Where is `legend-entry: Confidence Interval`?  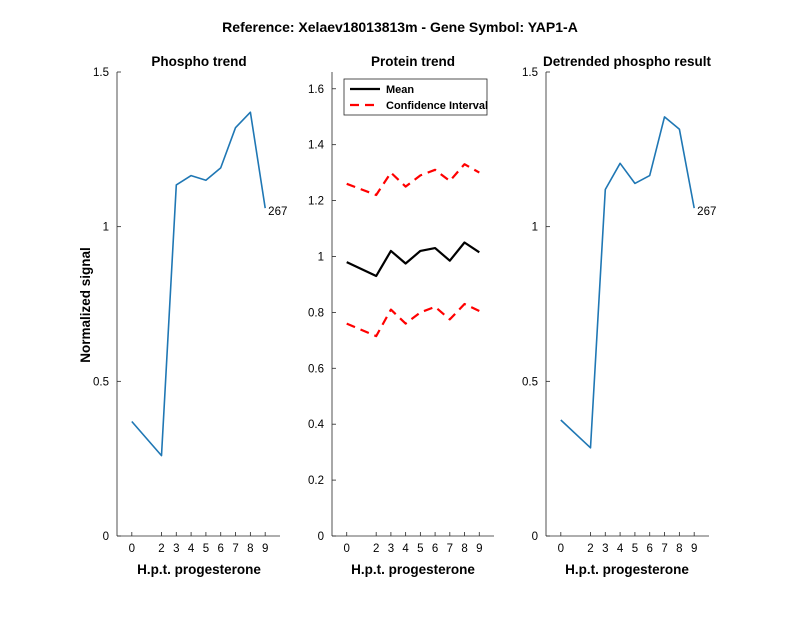
legend-entry: Confidence Interval is located at coordinates (437, 106).